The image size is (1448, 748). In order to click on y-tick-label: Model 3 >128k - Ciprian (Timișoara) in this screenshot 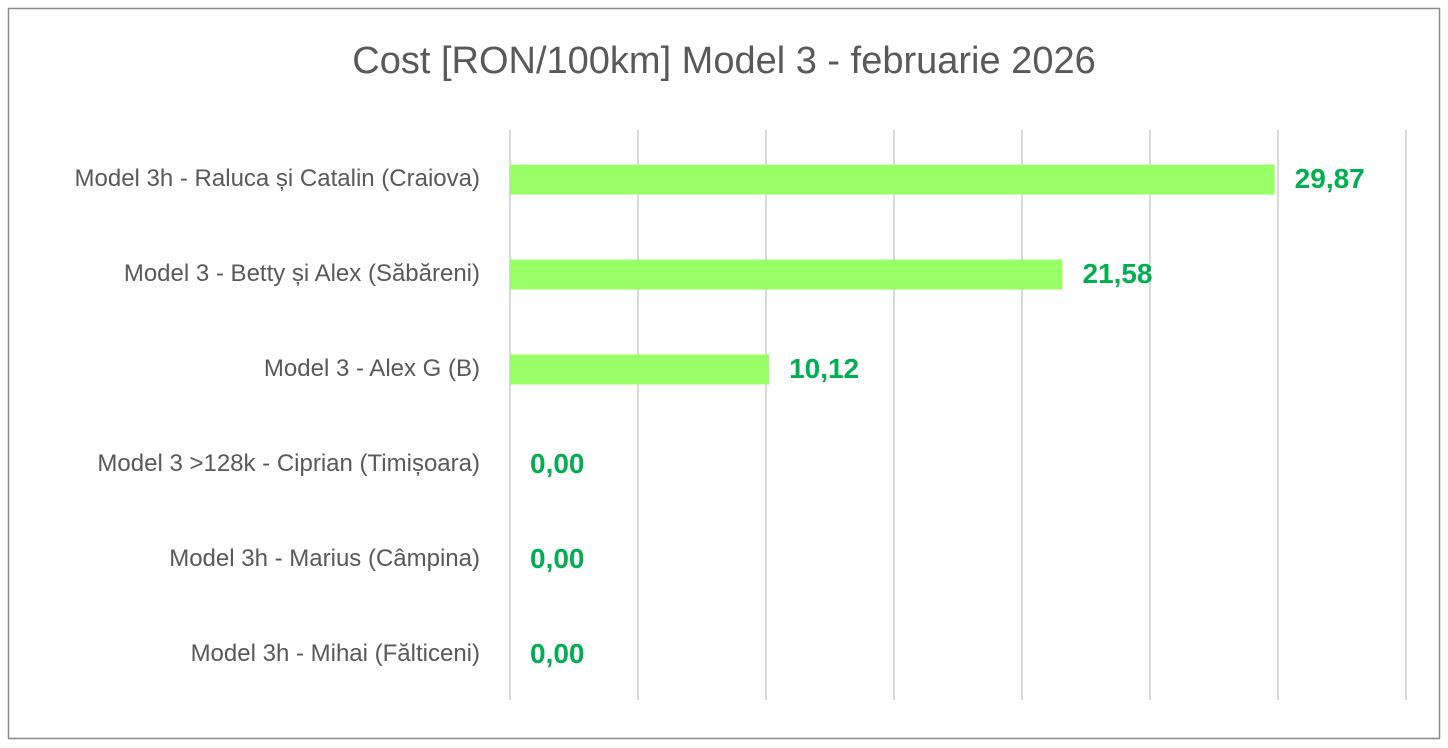, I will do `click(288, 463)`.